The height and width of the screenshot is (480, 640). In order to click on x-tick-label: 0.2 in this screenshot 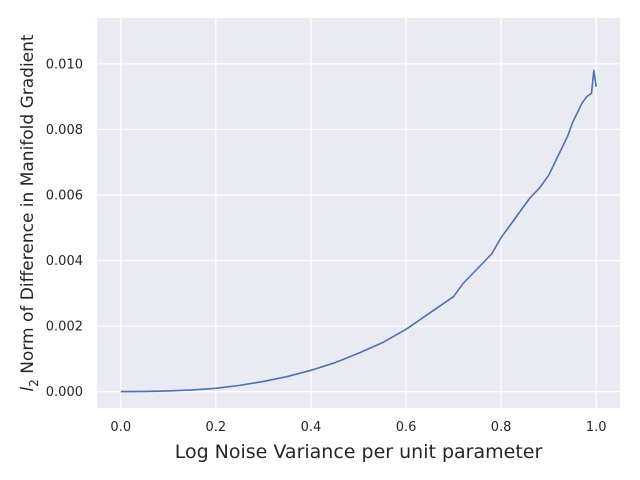, I will do `click(216, 427)`.